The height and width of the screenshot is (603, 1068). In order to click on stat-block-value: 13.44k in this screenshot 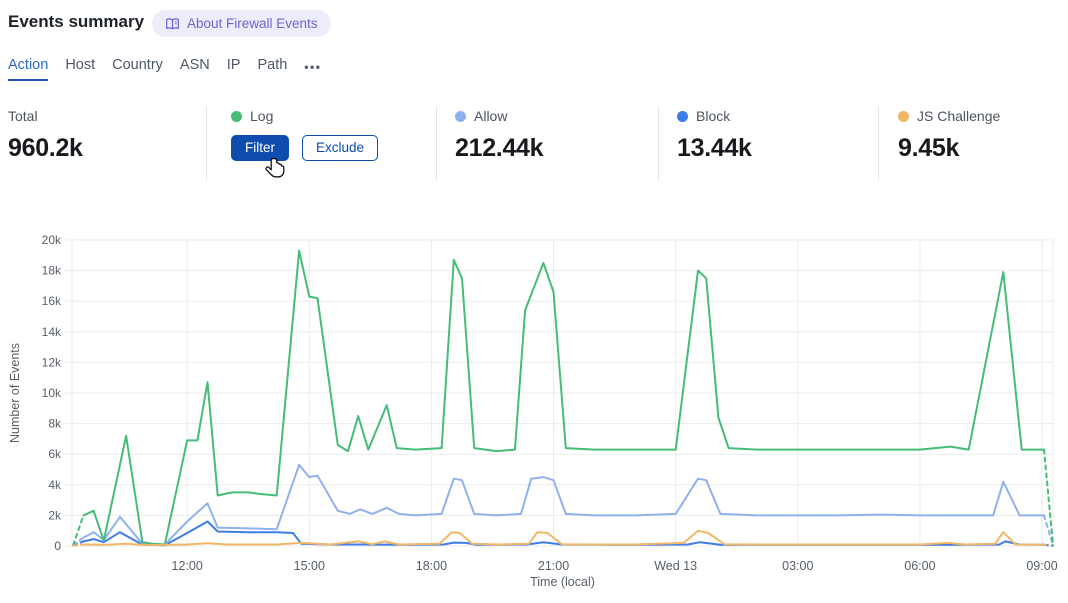, I will do `click(714, 148)`.